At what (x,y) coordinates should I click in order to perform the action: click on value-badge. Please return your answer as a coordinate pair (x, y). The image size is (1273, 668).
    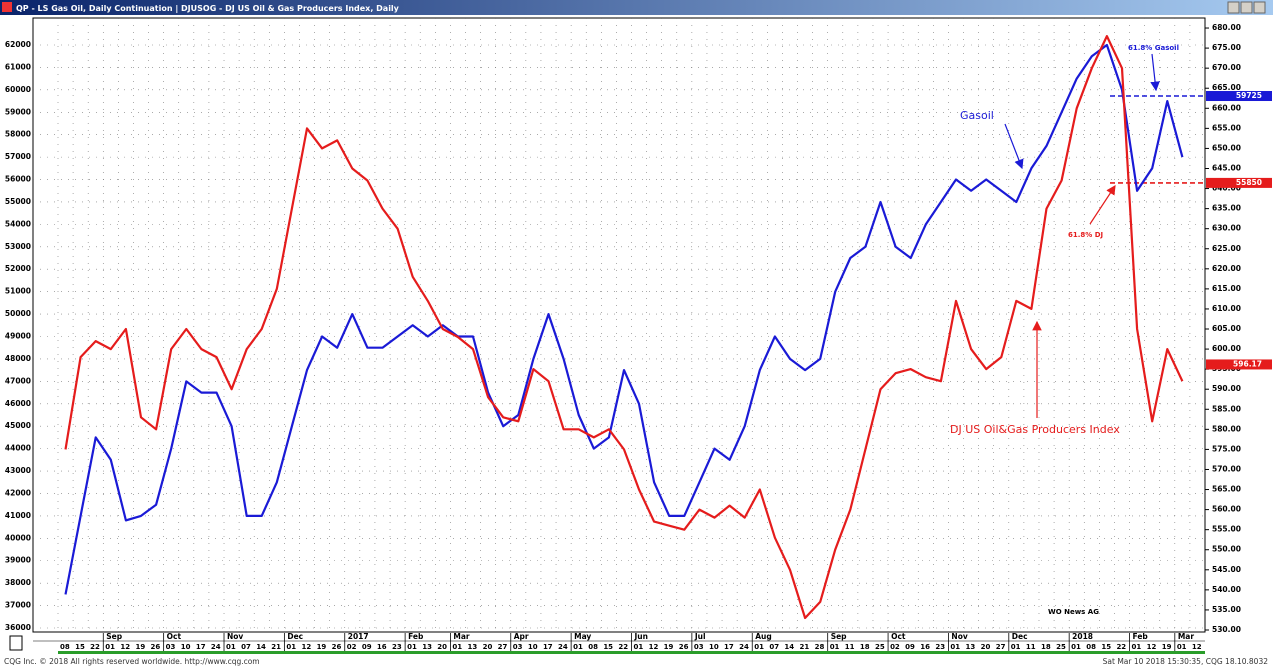
    Looking at the image, I should click on (1239, 182).